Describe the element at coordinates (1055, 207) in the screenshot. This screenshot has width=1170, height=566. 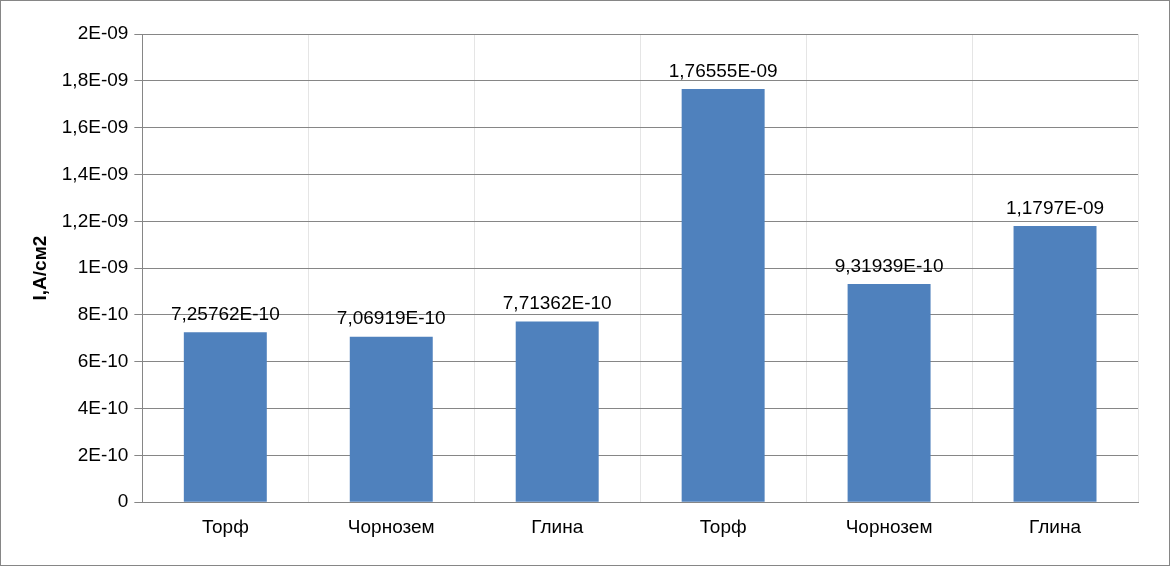
I see `data-label: 1,1797E-09` at that location.